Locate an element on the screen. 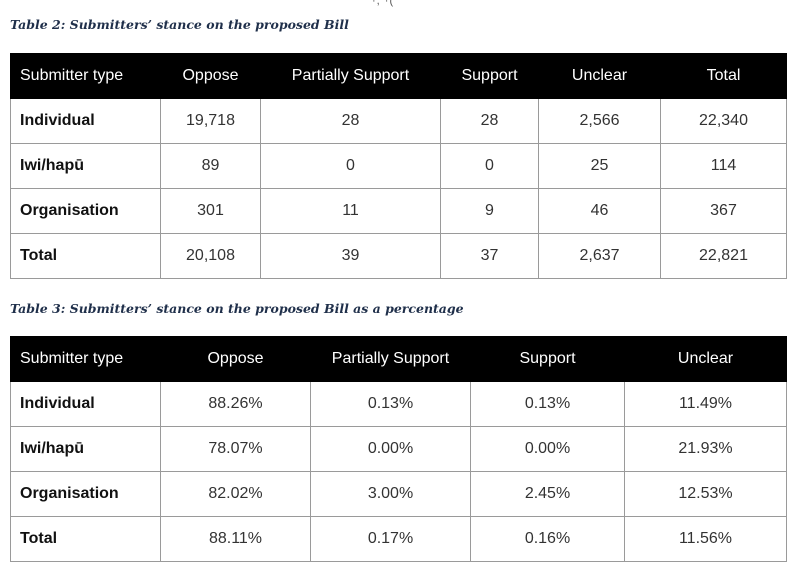 Image resolution: width=800 pixels, height=575 pixels. table-cell: 114 is located at coordinates (723, 166).